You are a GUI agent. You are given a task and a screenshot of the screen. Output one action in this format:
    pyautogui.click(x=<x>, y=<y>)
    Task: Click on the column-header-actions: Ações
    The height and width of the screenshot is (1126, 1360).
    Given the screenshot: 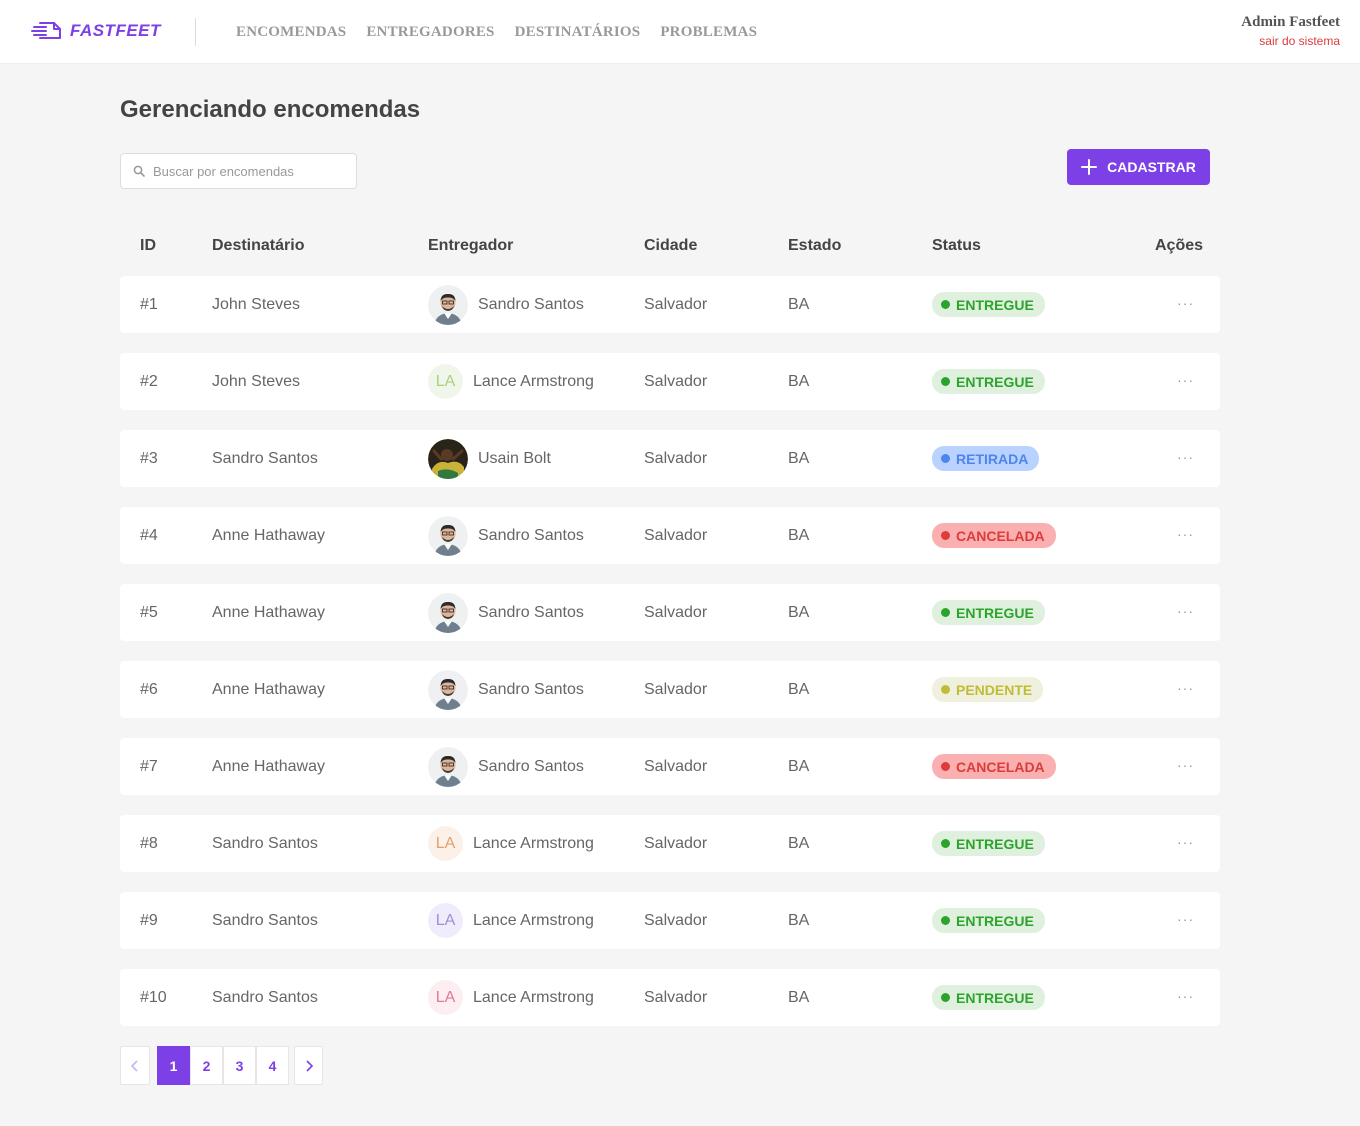 What is the action you would take?
    pyautogui.click(x=1179, y=245)
    